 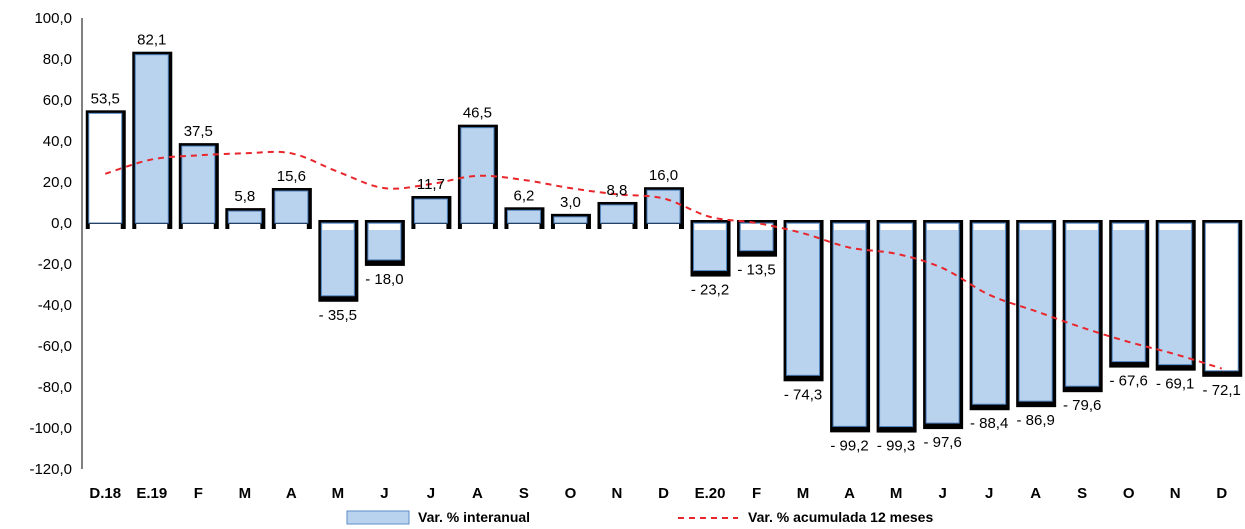 I want to click on x-tick-label: D, so click(x=663, y=493).